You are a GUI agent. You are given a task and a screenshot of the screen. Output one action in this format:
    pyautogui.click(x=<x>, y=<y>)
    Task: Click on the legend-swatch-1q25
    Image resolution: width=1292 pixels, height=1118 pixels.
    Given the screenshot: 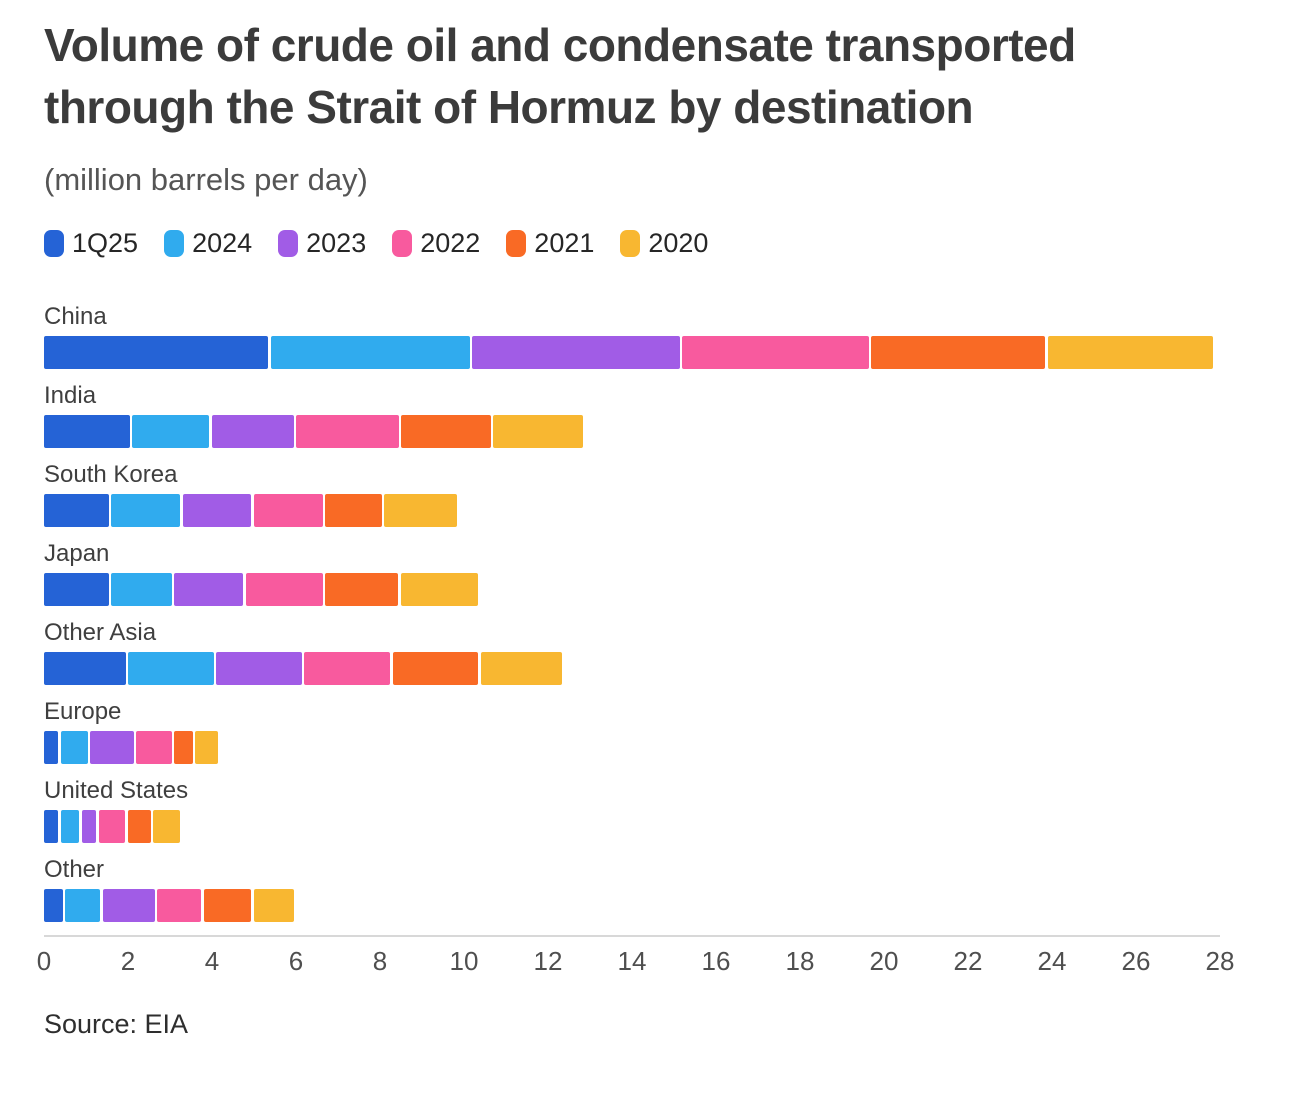 What is the action you would take?
    pyautogui.click(x=54, y=244)
    